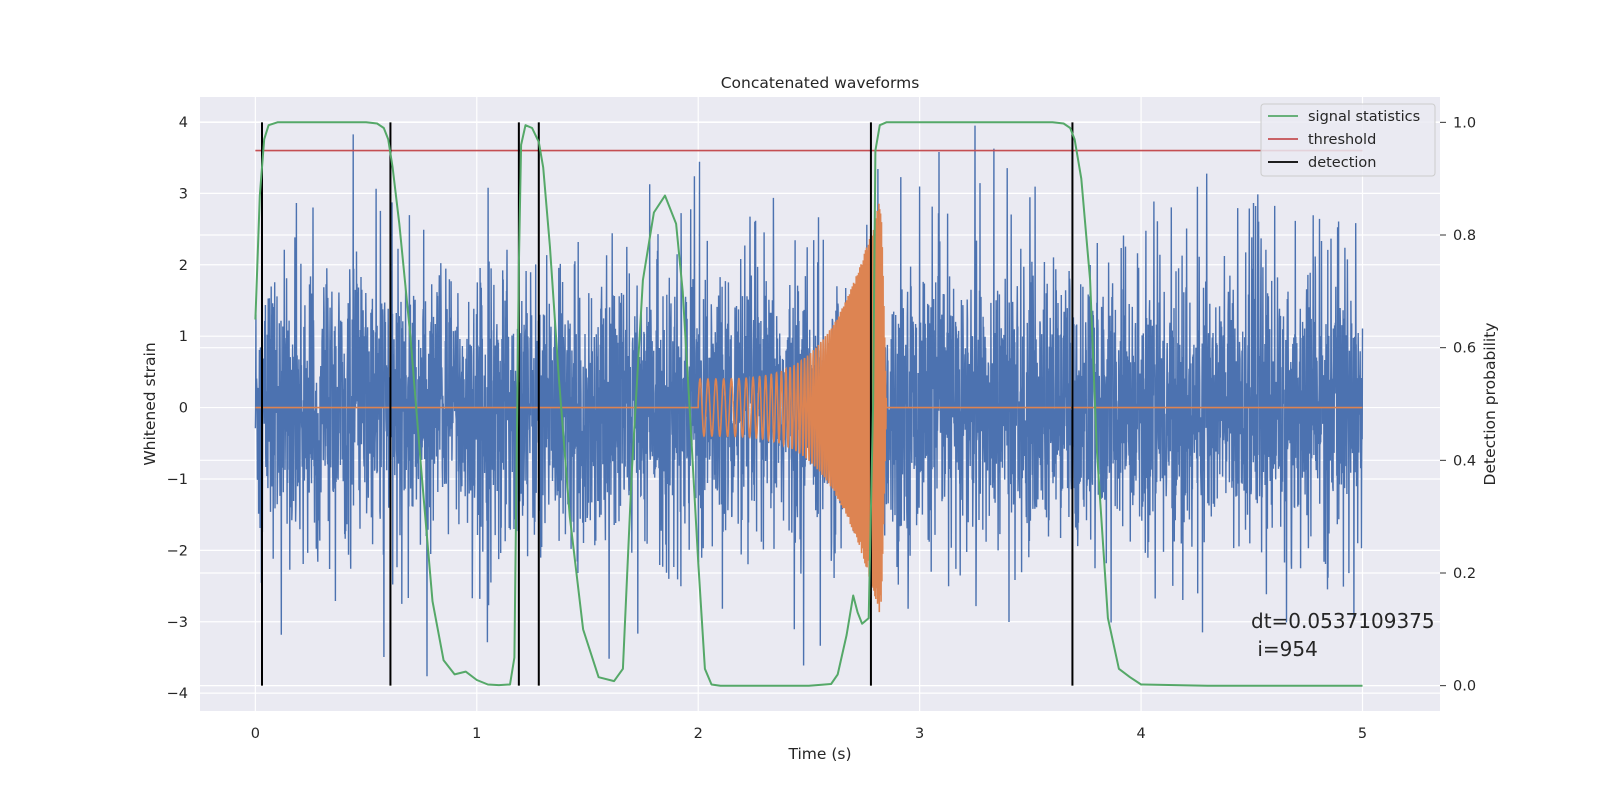  Describe the element at coordinates (255, 734) in the screenshot. I see `x-tick-label: 0` at that location.